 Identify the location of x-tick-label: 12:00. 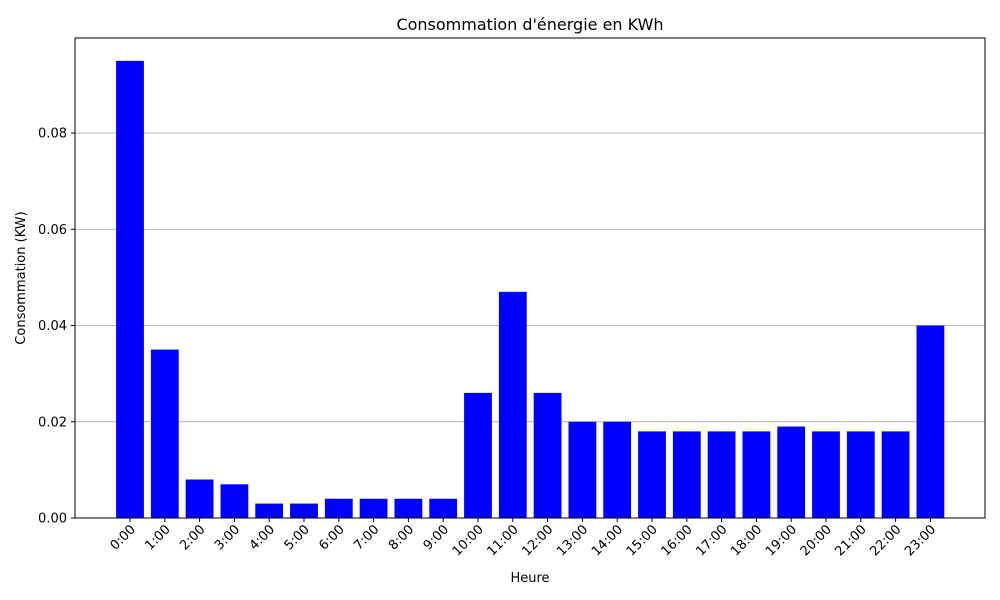
(537, 540).